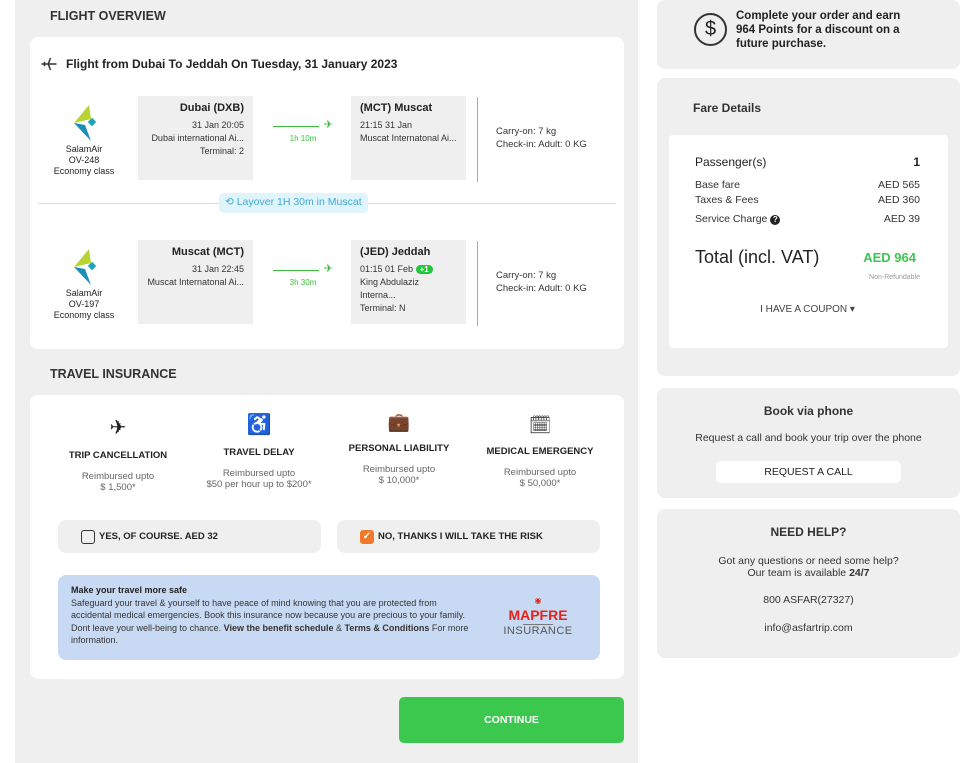 This screenshot has height=763, width=973. I want to click on duration-text: 1h 10m, so click(303, 138).